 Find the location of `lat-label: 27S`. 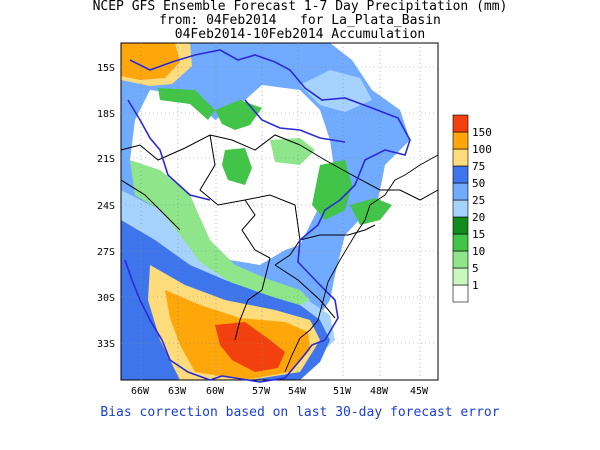

lat-label: 27S is located at coordinates (106, 252).